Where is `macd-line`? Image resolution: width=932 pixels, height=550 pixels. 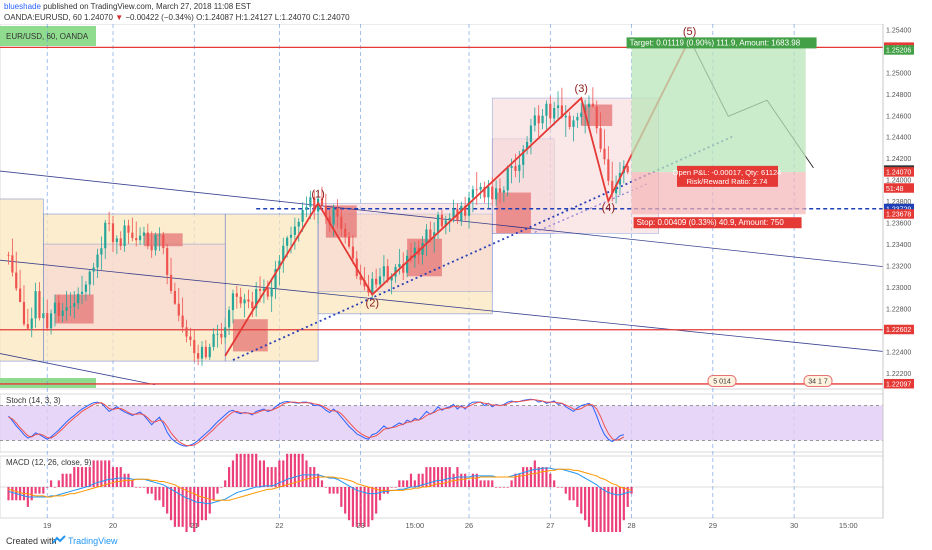 macd-line is located at coordinates (320, 486).